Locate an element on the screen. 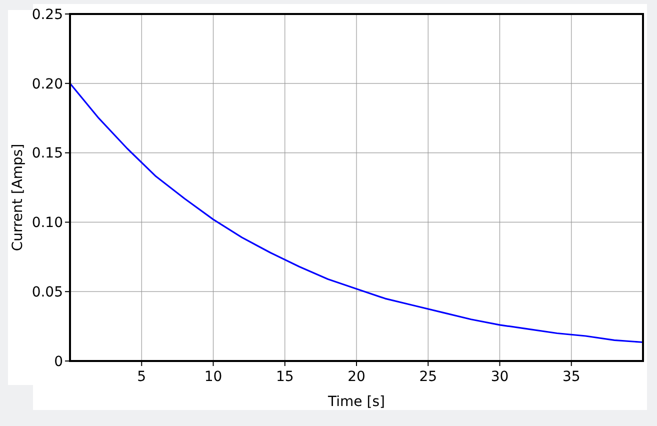 This screenshot has width=657, height=426. y-tick-label: 0.15 is located at coordinates (47, 154).